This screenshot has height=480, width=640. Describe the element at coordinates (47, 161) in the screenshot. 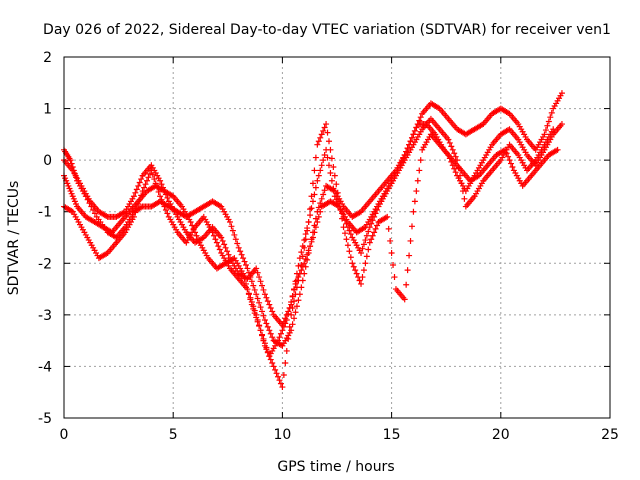

I see `y-tick-label: 0` at that location.